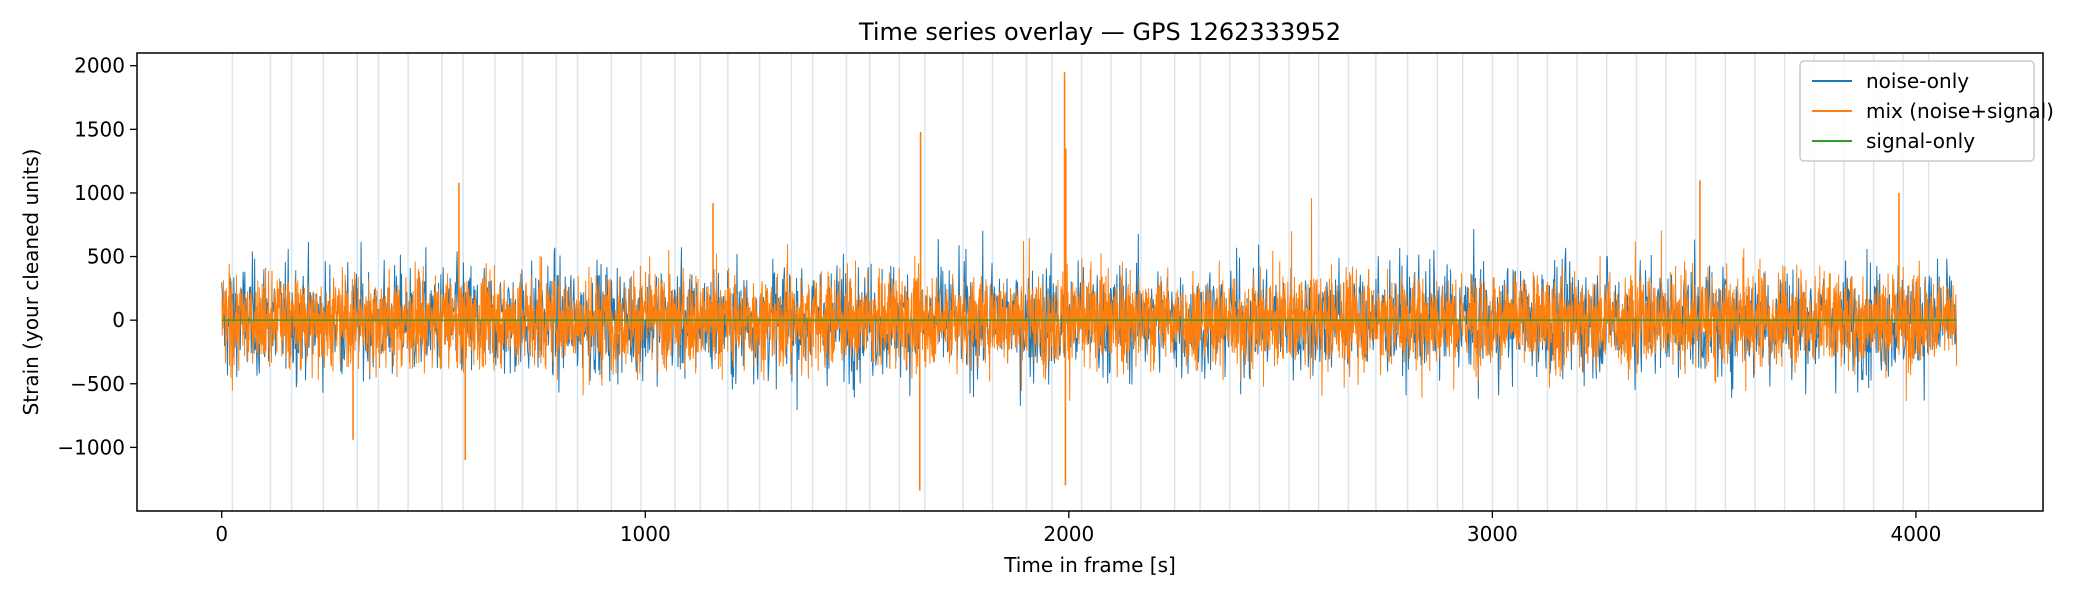 Image resolution: width=2100 pixels, height=600 pixels. What do you see at coordinates (645, 534) in the screenshot?
I see `x-tick-label: 1000` at bounding box center [645, 534].